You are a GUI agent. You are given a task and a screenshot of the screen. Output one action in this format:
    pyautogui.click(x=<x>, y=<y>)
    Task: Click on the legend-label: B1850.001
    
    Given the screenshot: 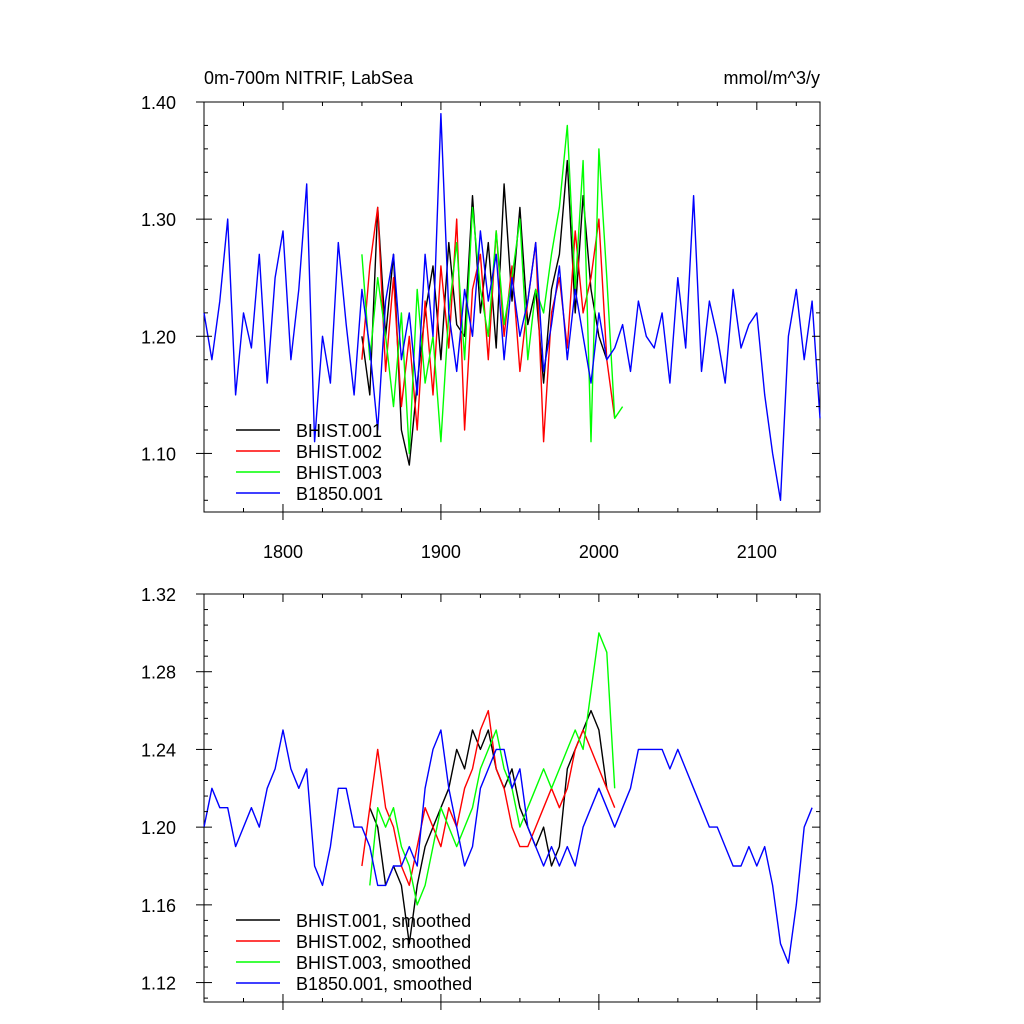 What is the action you would take?
    pyautogui.click(x=339, y=494)
    